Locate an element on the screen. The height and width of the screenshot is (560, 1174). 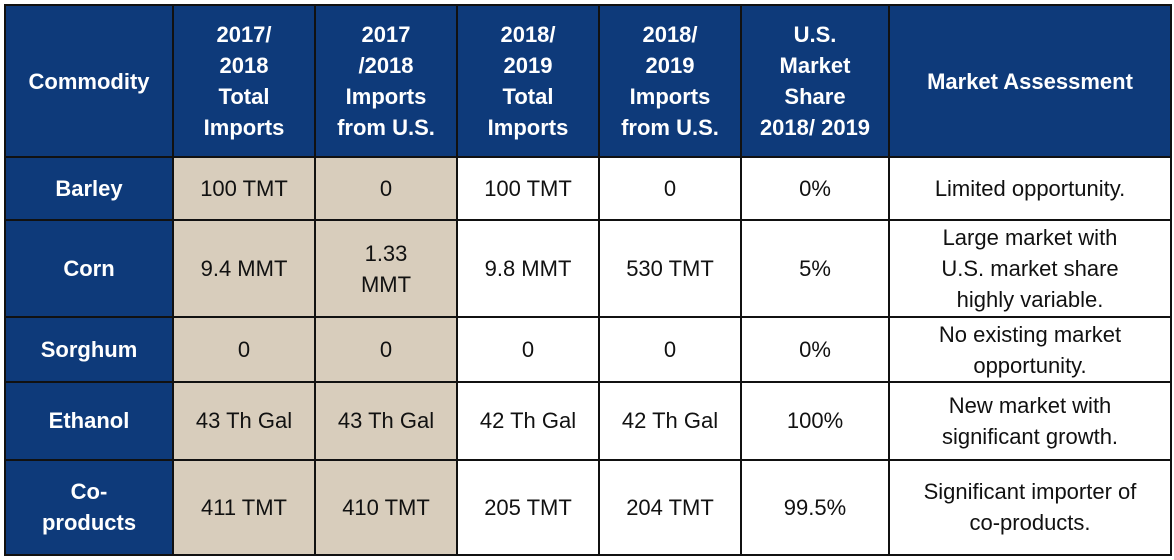
total-imports-2018-2019-cell: 42 Th Gal is located at coordinates (528, 421).